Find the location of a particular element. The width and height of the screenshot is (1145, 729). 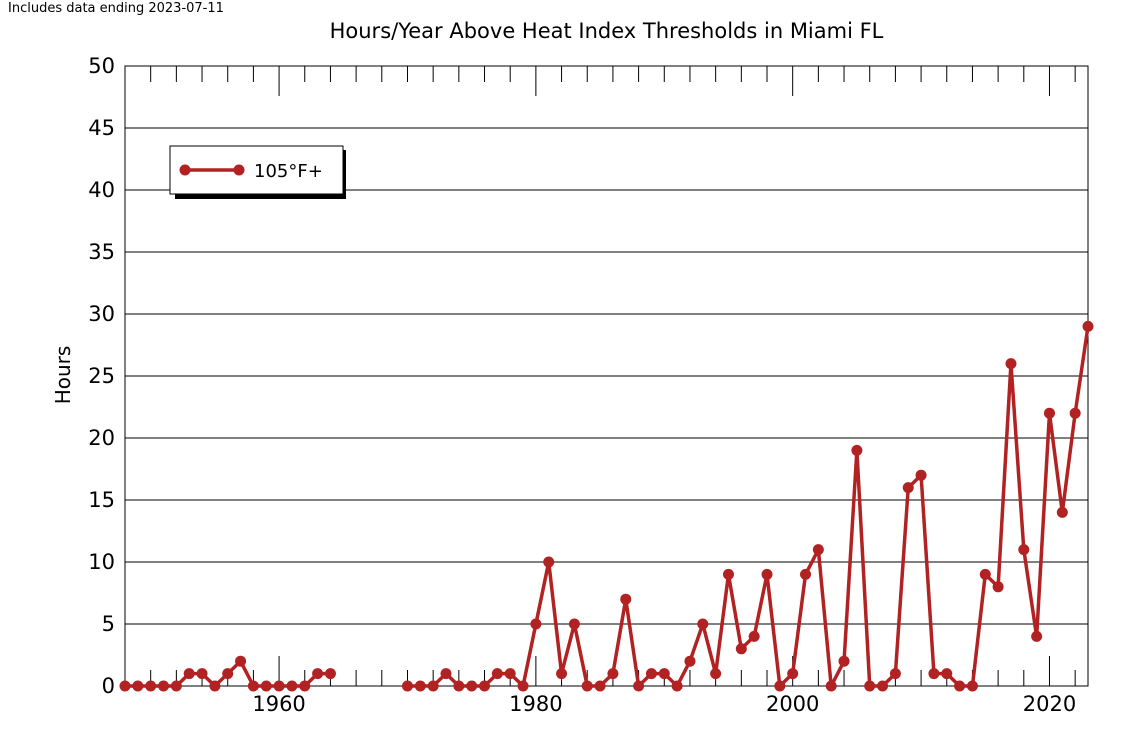

y-tick-label: 0 is located at coordinates (108, 686).